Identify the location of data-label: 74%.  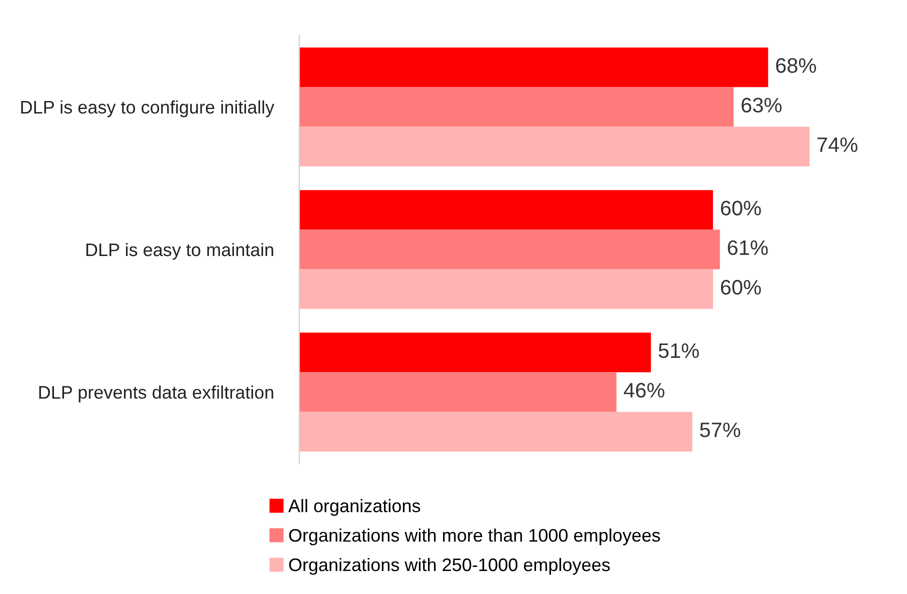
(838, 144).